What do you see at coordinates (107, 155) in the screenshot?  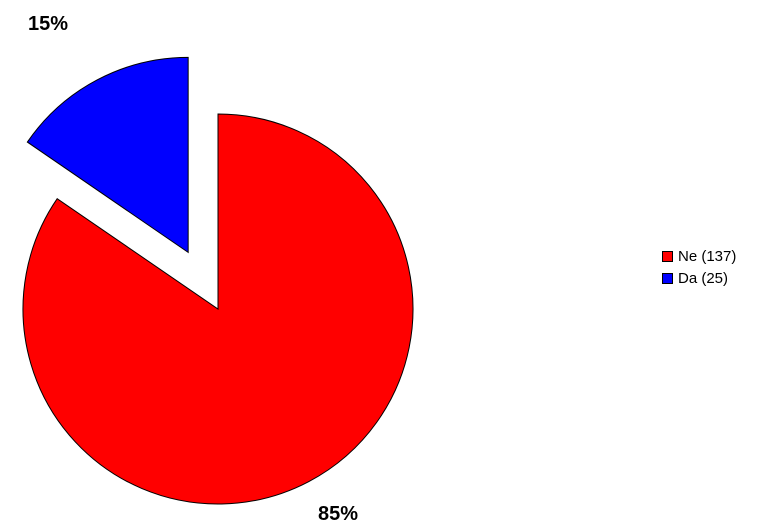 I see `pie-slice-da` at bounding box center [107, 155].